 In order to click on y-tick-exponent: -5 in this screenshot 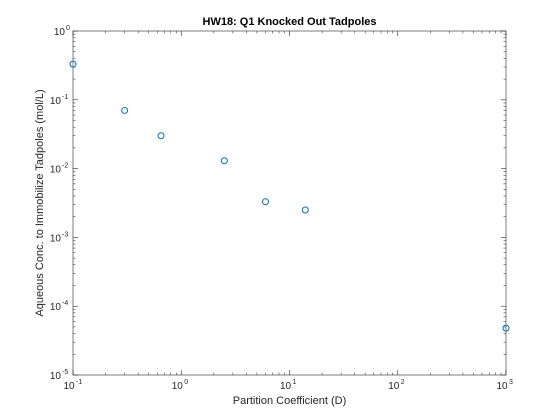, I will do `click(65, 372)`.